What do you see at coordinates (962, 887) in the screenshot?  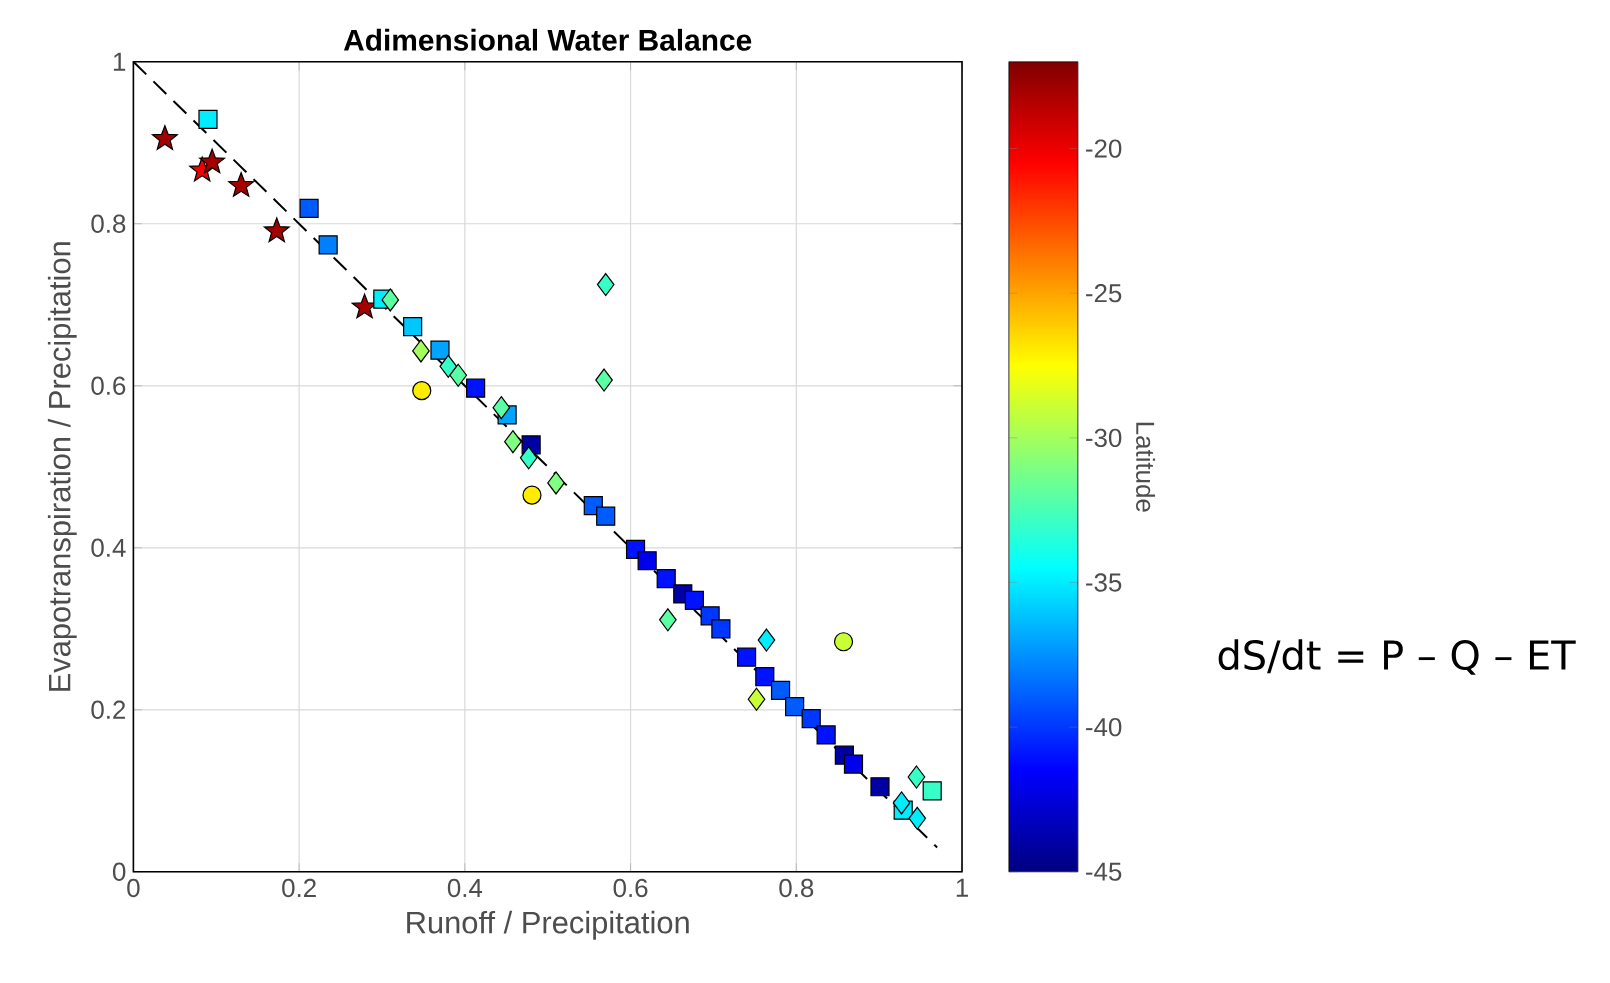 I see `x-tick-label: 1` at bounding box center [962, 887].